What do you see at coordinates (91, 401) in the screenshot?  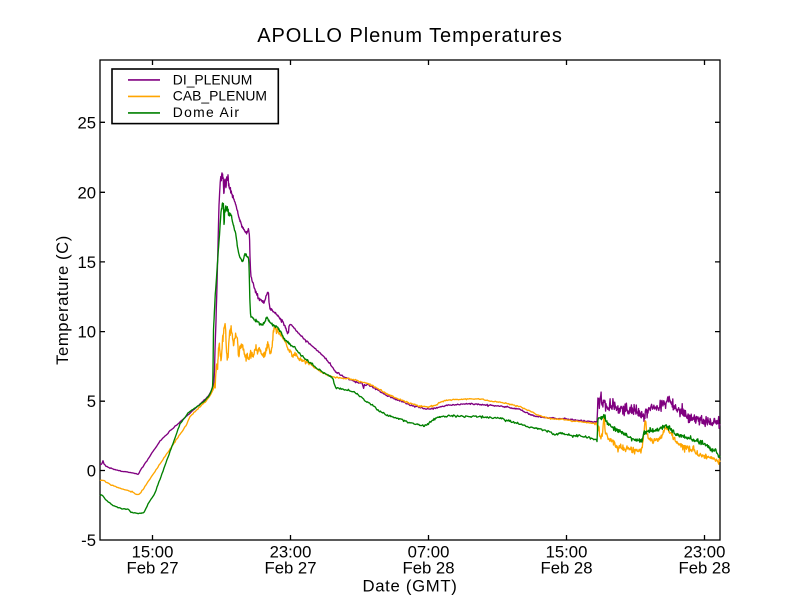 I see `svg-text: 5` at bounding box center [91, 401].